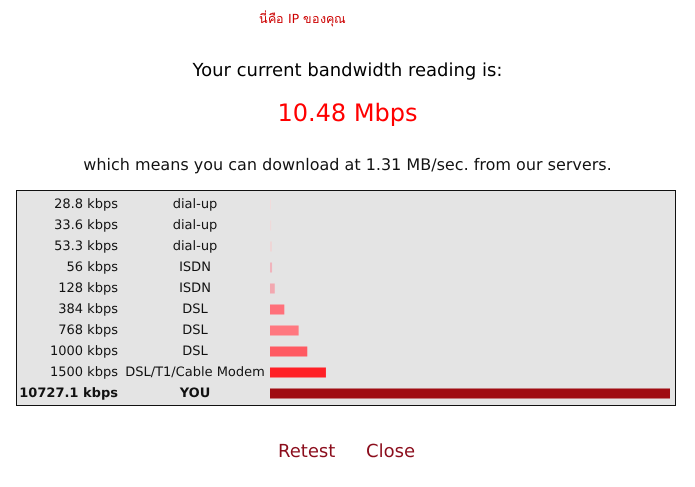  What do you see at coordinates (84, 372) in the screenshot?
I see `data-label: 1500 kbps` at bounding box center [84, 372].